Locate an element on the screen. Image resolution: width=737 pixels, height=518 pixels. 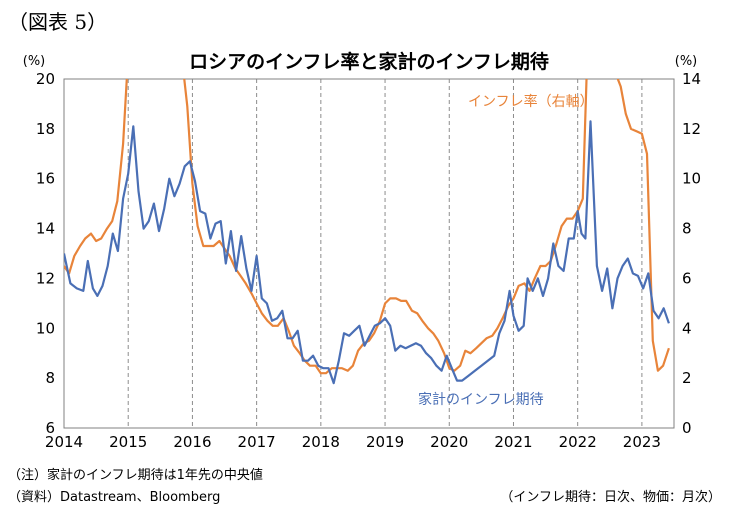
x-tick-label: 2021 is located at coordinates (513, 442).